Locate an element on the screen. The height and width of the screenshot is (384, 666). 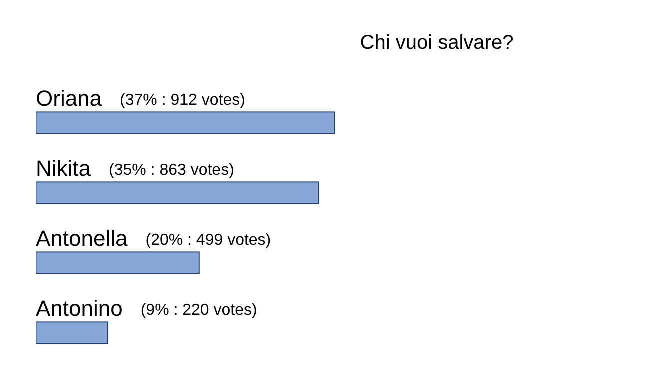
data-label: (37% : 912 votes) is located at coordinates (183, 100).